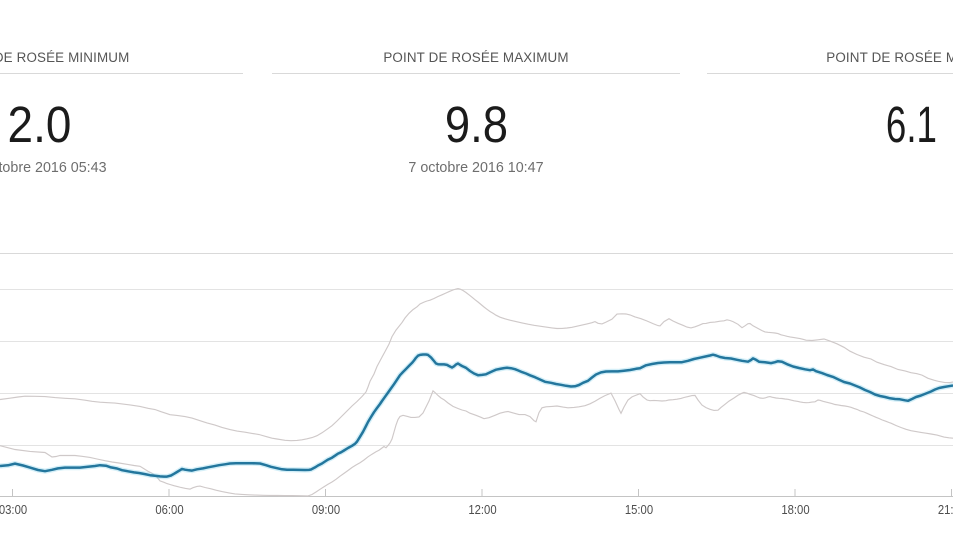  Describe the element at coordinates (639, 509) in the screenshot. I see `svg-text: 15:00` at that location.